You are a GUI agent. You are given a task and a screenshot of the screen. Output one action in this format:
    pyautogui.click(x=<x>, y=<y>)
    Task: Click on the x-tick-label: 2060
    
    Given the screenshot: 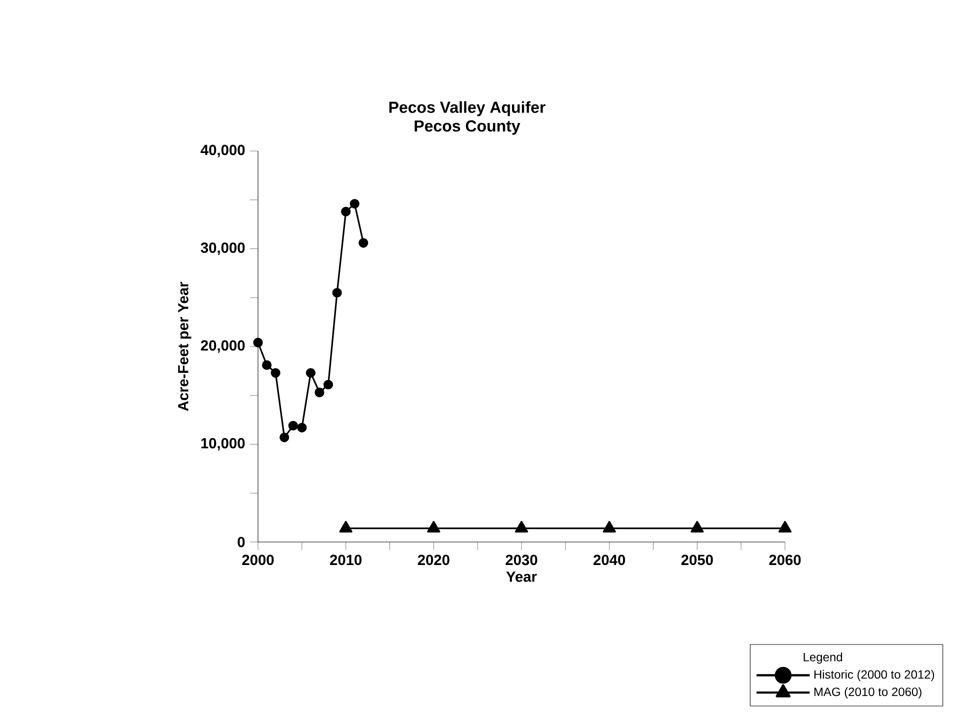 What is the action you would take?
    pyautogui.click(x=785, y=560)
    